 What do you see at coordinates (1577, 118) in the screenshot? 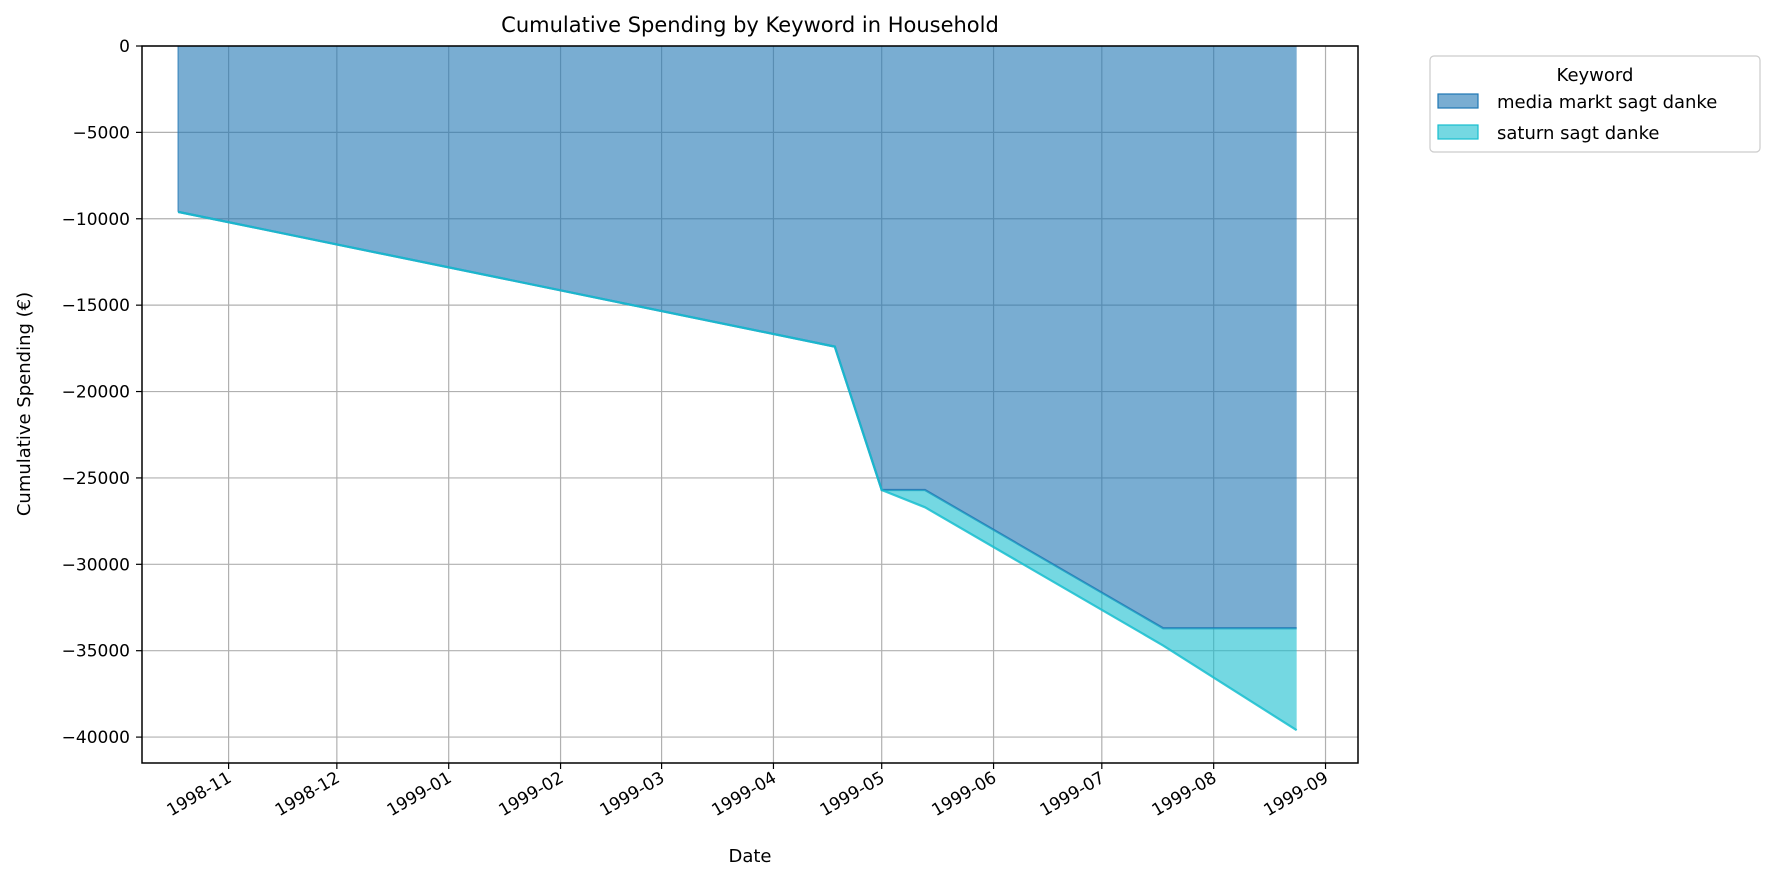
I see `legend-items: media markt sagt danke saturn sagt danke` at bounding box center [1577, 118].